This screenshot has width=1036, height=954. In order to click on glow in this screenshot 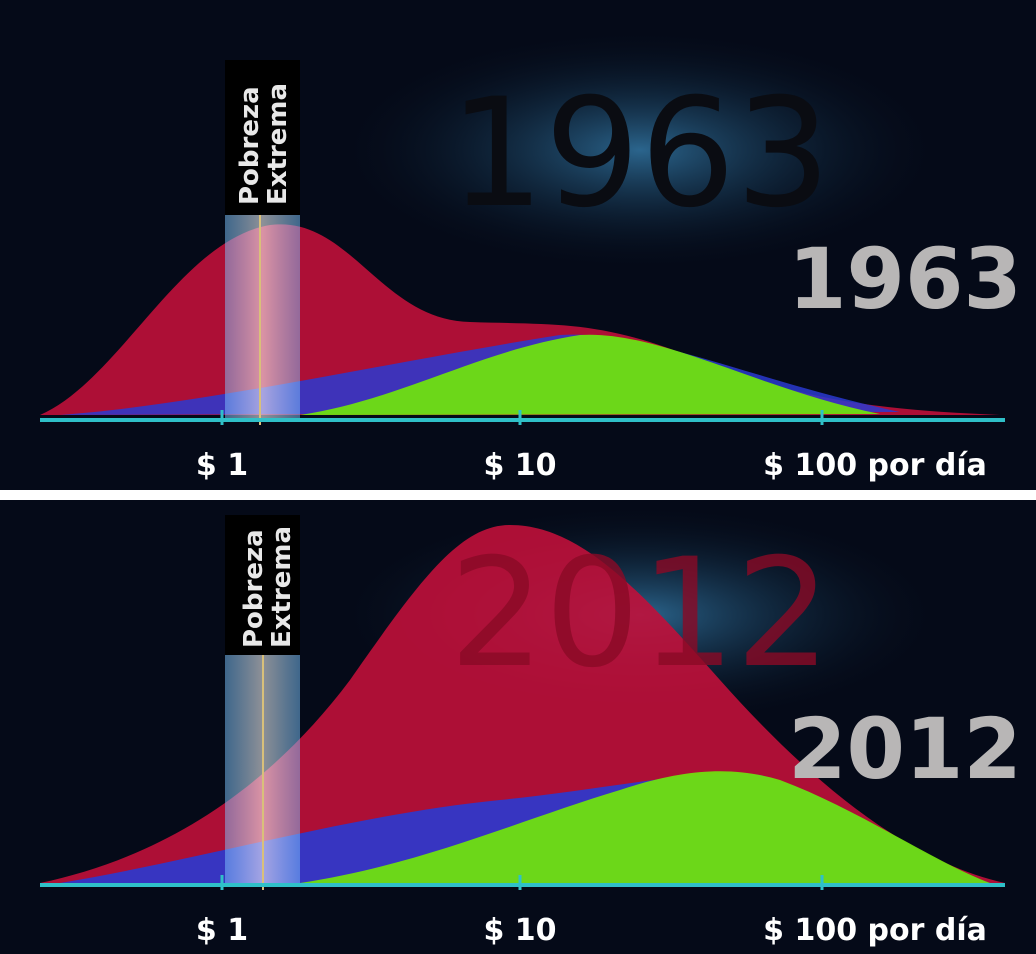, I will do `click(640, 150)`.